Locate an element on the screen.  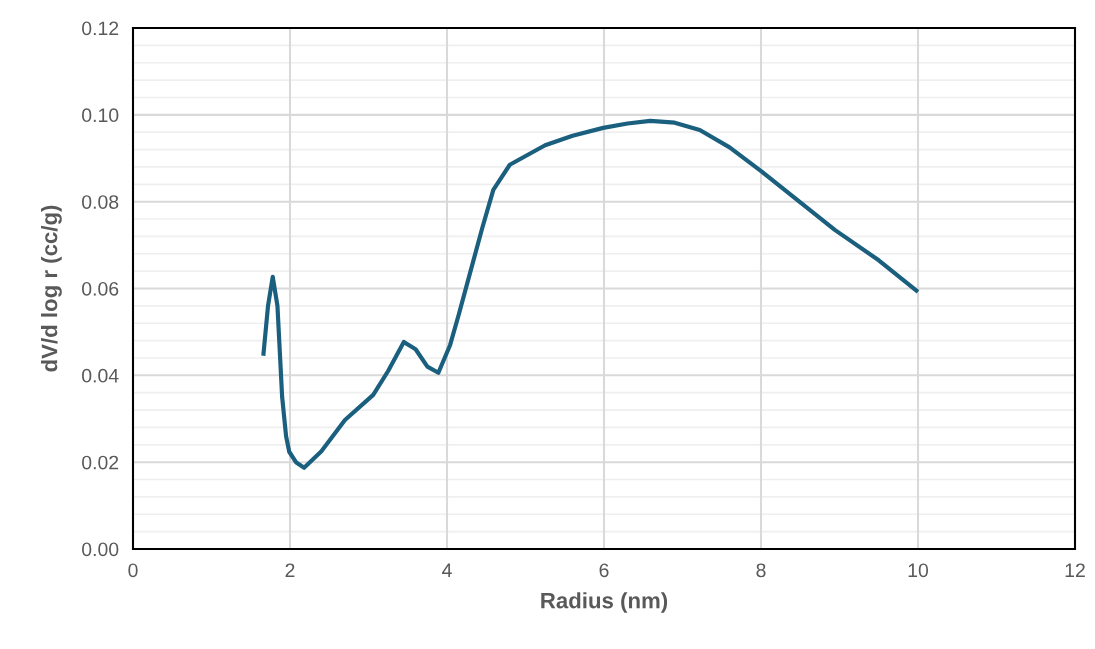
y-tick-label: 0.06 is located at coordinates (100, 288).